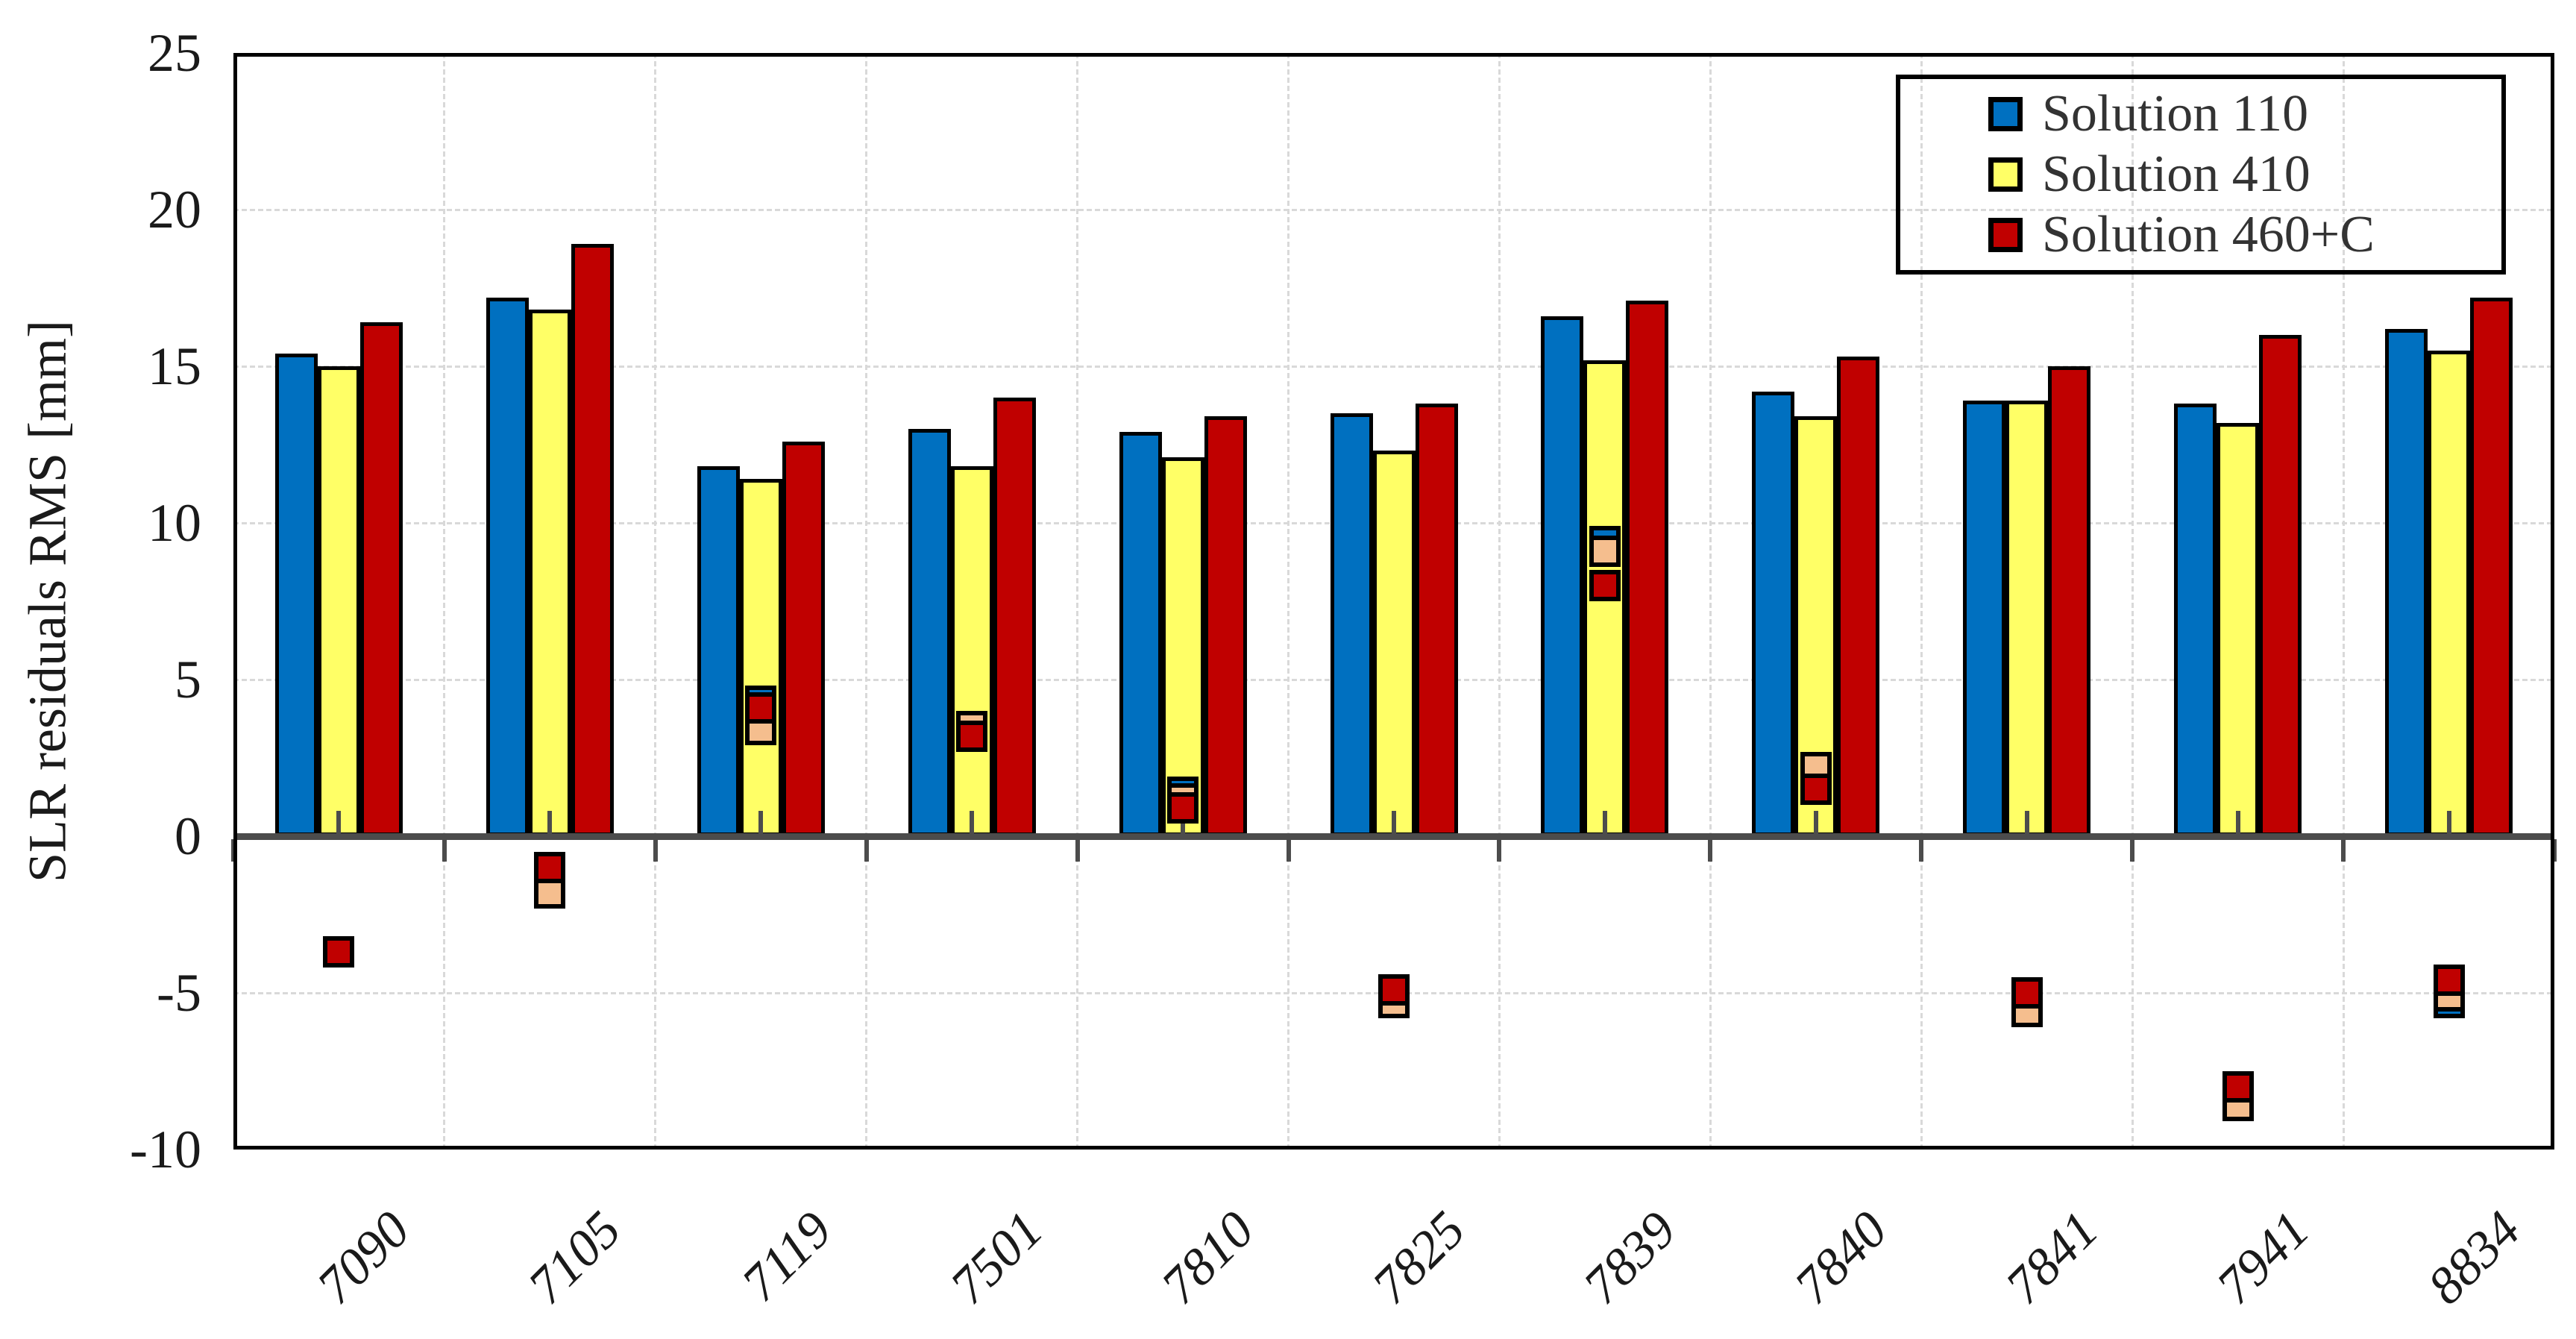 The image size is (2576, 1339). I want to click on legend: Solution 110 Solution 410 Solution 460+C, so click(2201, 175).